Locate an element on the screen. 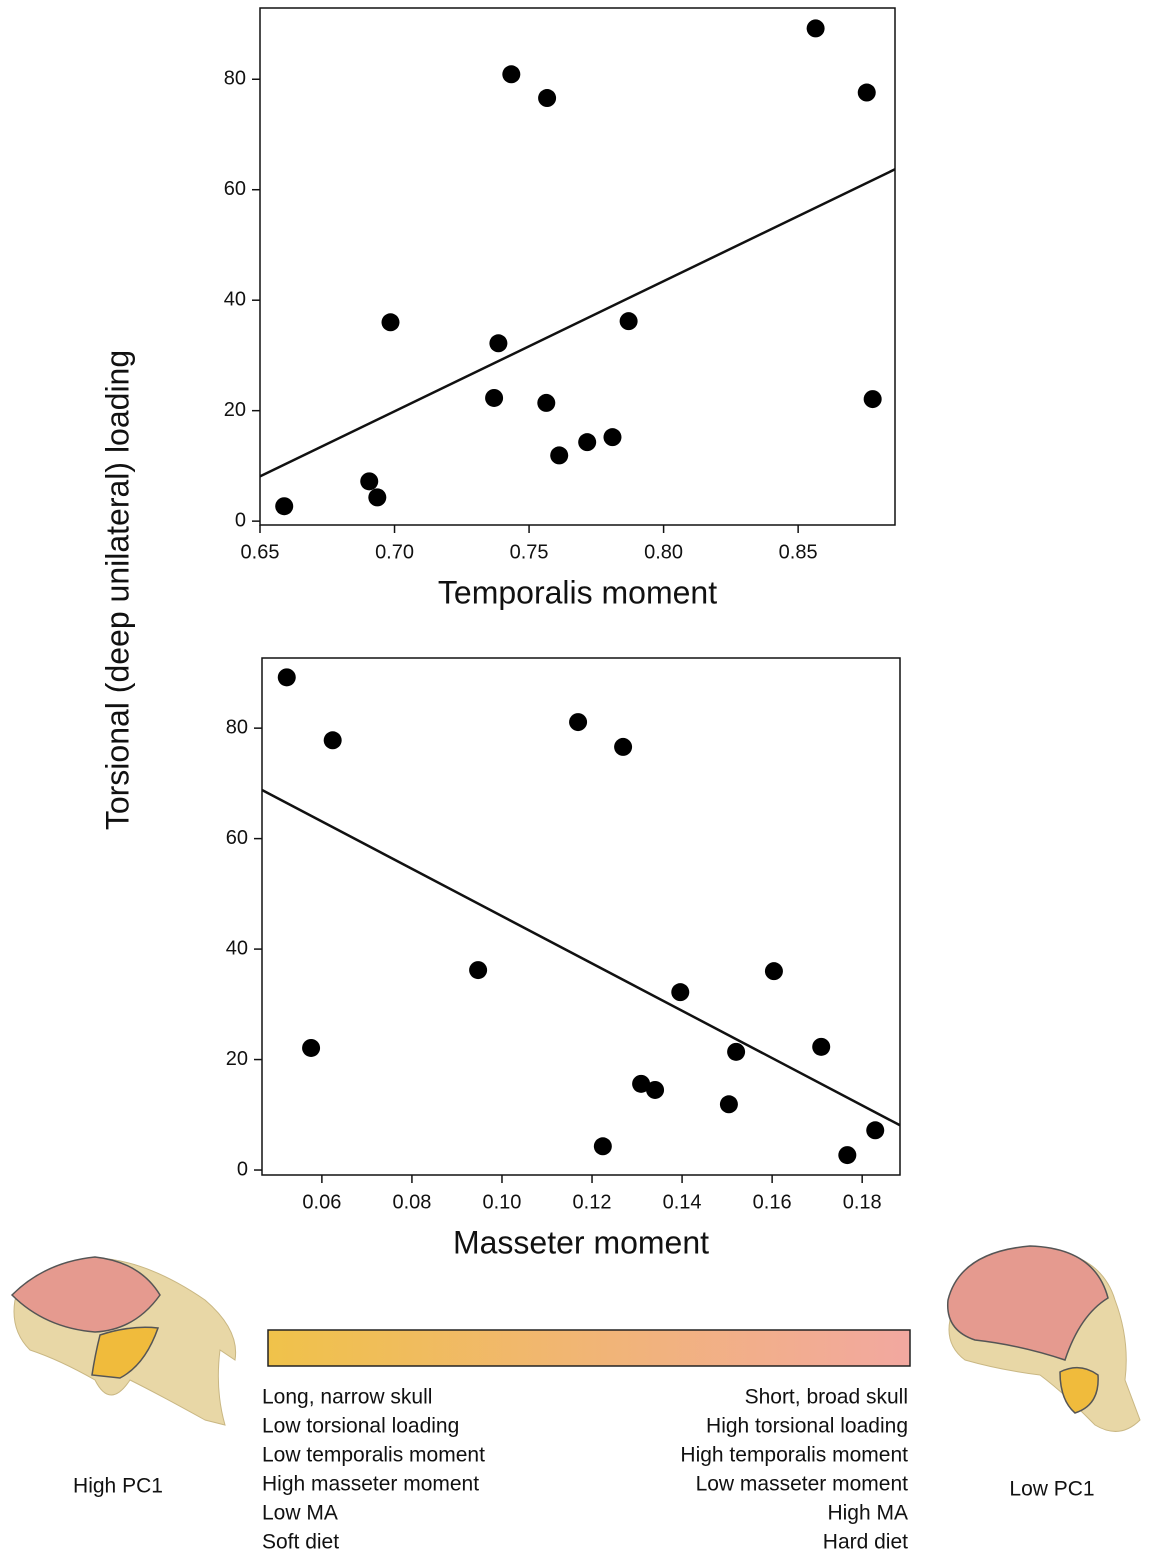  right-description: Low masseter moment is located at coordinates (802, 1484).